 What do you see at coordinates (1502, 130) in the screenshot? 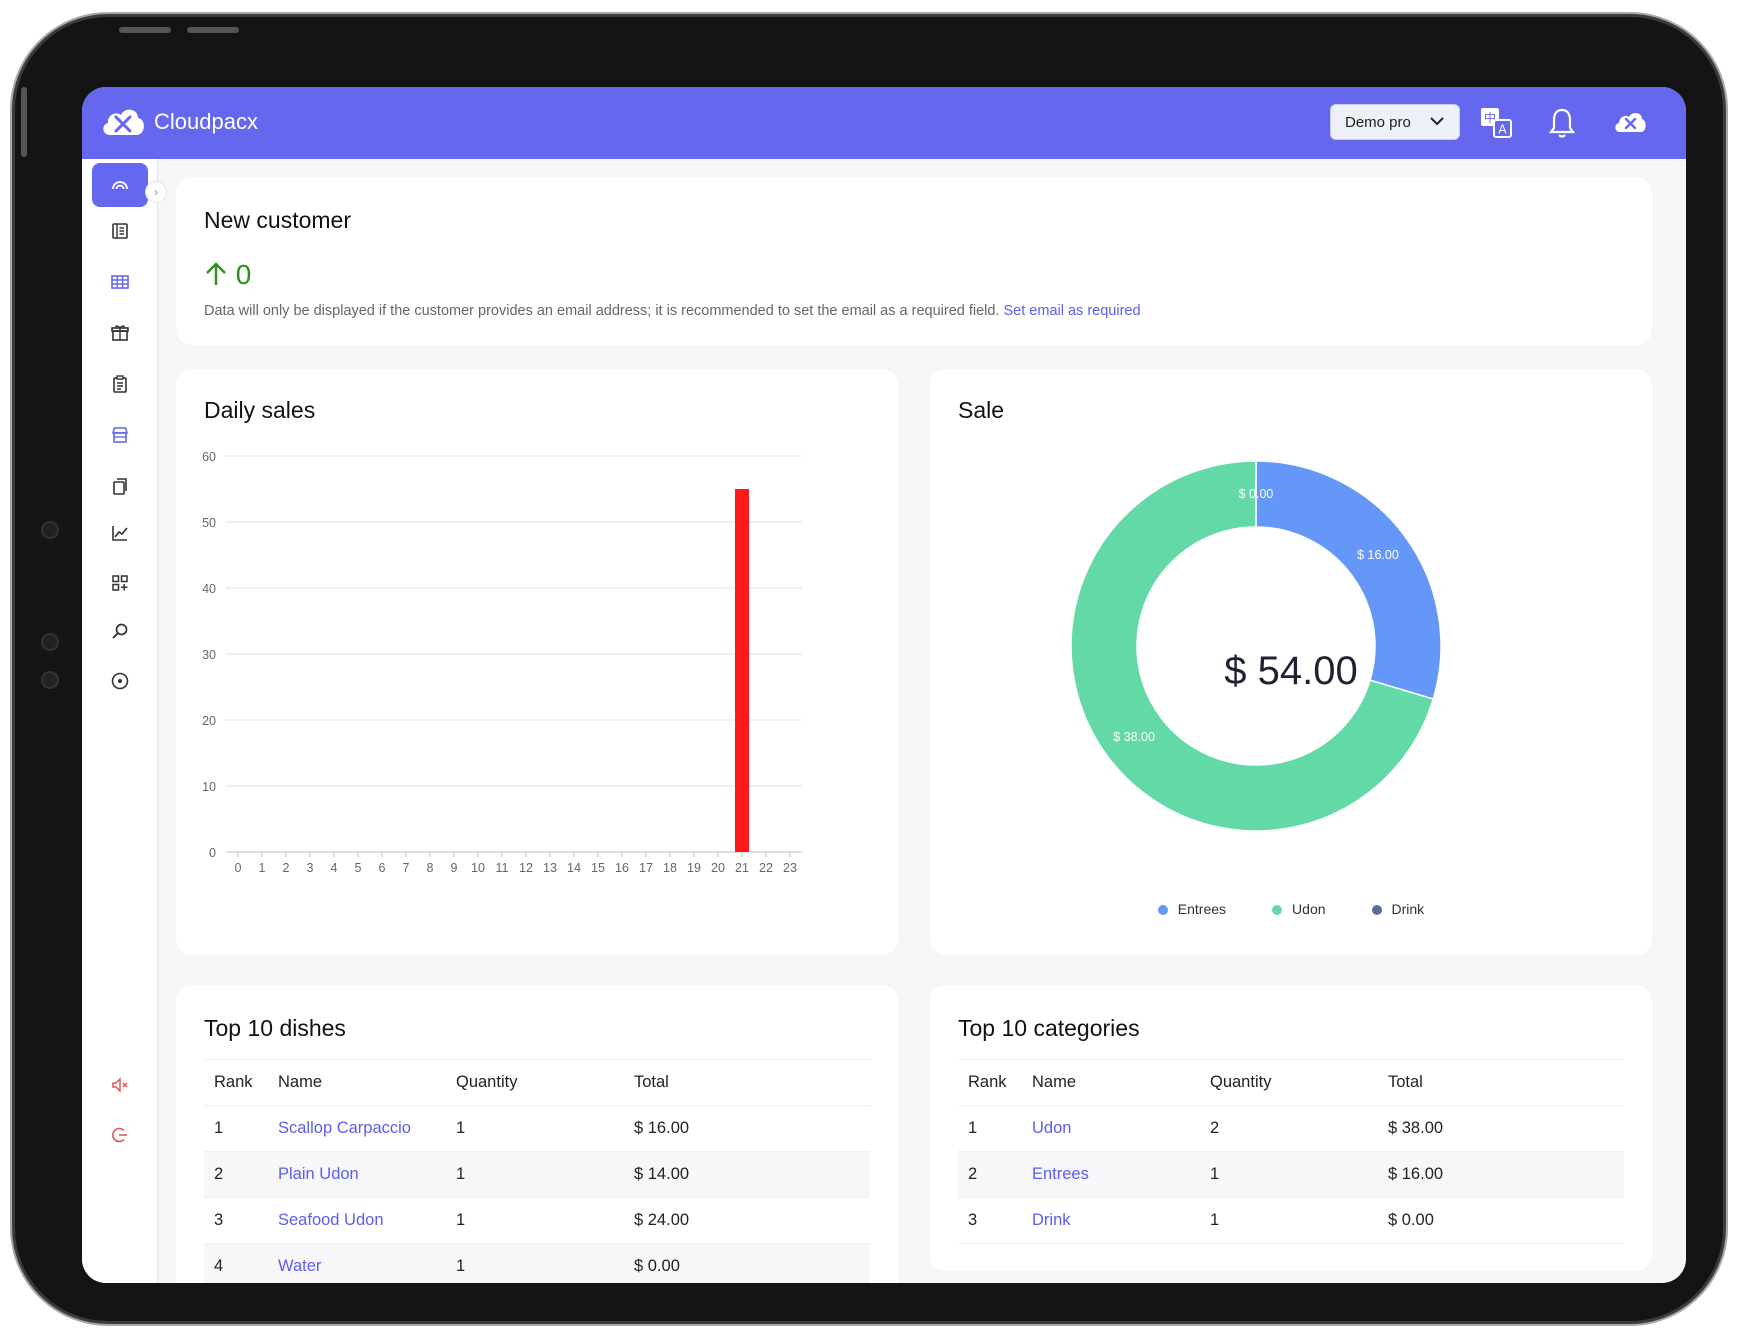
I see `svg-text: A` at bounding box center [1502, 130].